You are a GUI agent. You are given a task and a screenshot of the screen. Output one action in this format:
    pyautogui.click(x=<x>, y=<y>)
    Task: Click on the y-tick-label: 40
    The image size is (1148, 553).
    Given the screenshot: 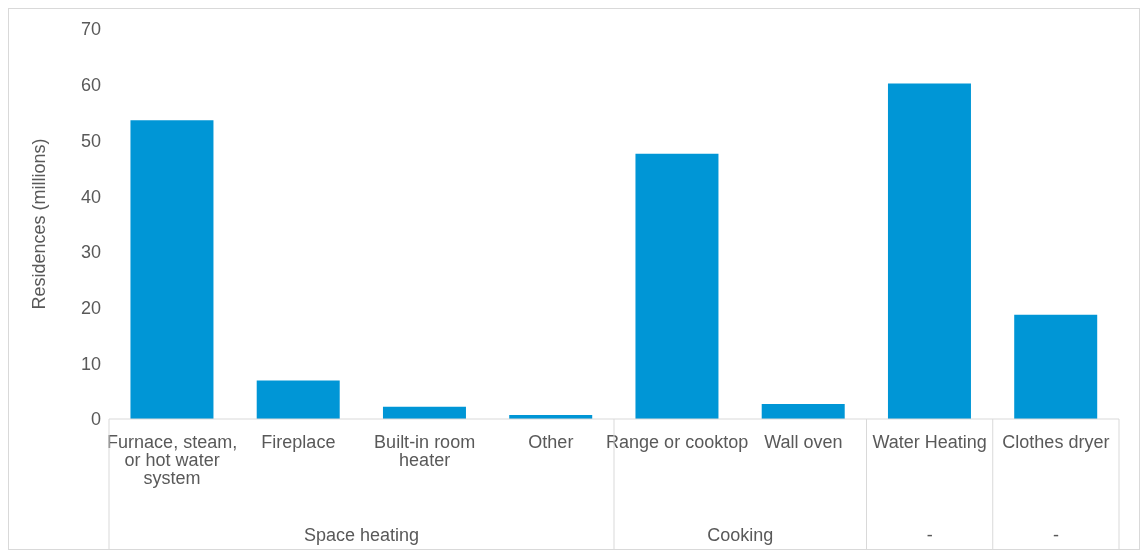 What is the action you would take?
    pyautogui.click(x=90, y=196)
    